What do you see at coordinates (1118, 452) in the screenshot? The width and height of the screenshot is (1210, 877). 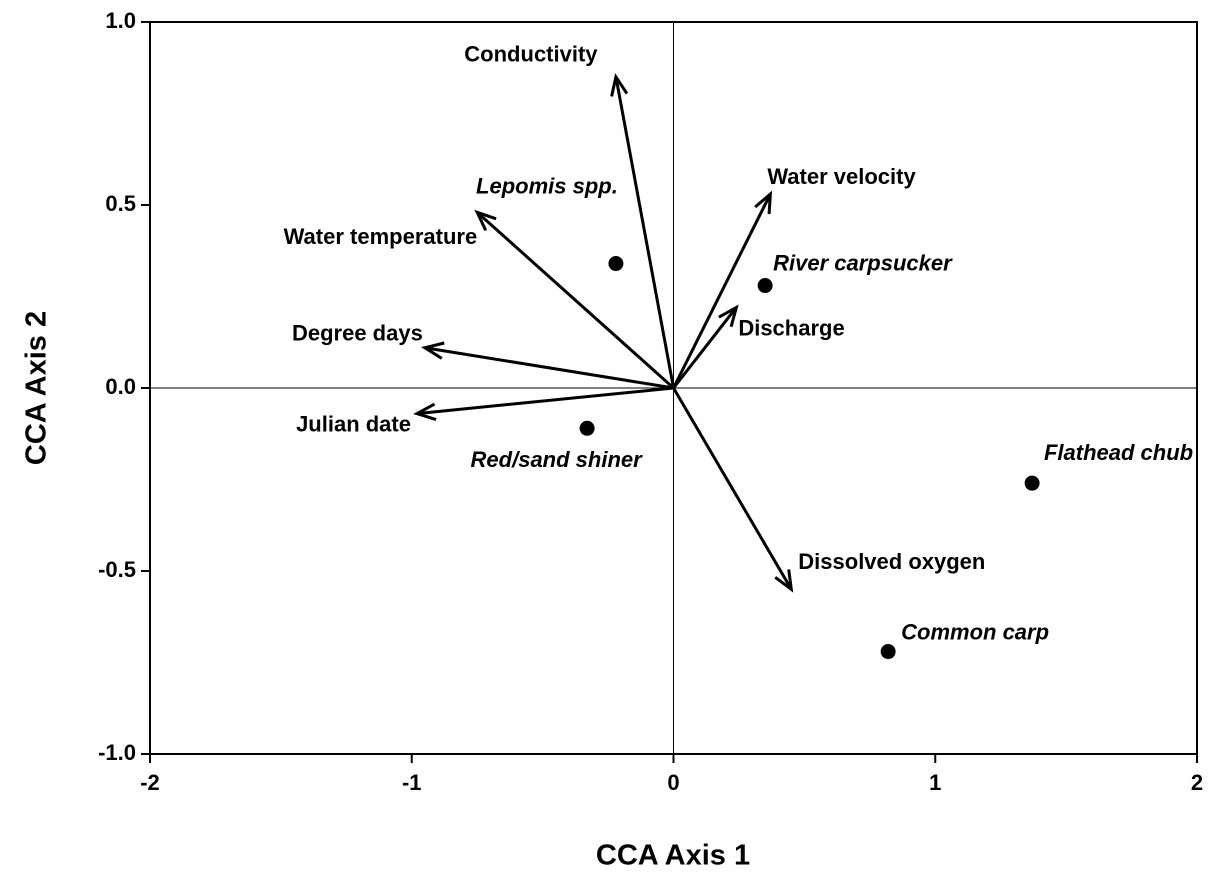 I see `species-label: Flathead chub` at bounding box center [1118, 452].